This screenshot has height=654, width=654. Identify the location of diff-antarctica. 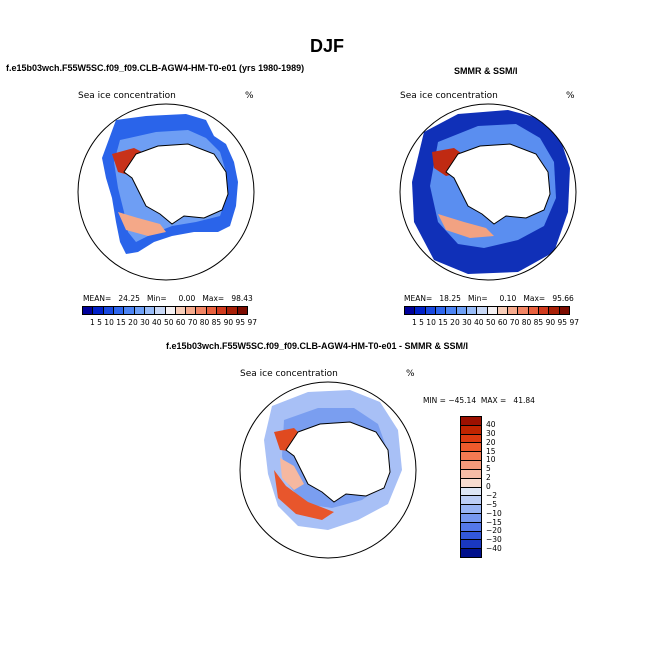
(338, 462).